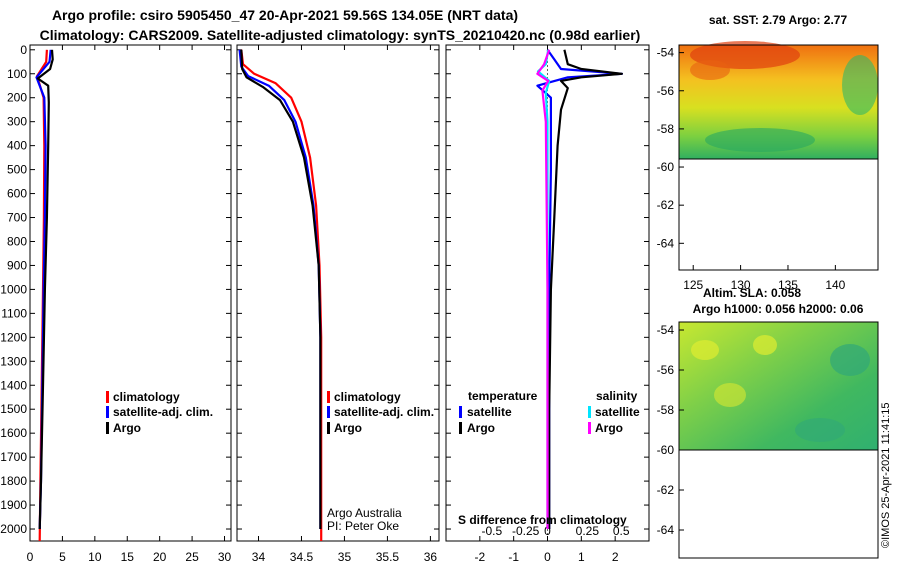 The height and width of the screenshot is (580, 900). Describe the element at coordinates (17, 218) in the screenshot. I see `y-tick-label: 700` at that location.